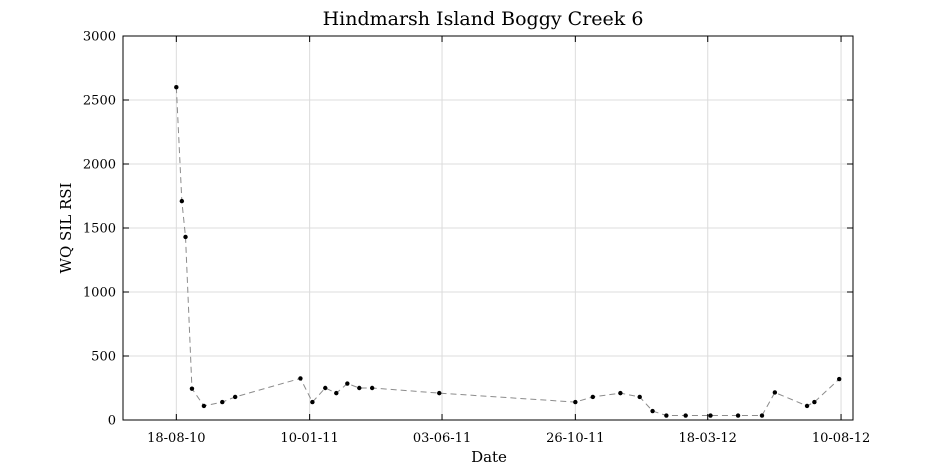 This screenshot has height=472, width=945. What do you see at coordinates (66, 227) in the screenshot?
I see `y-axis-label: WQ SIL RSI` at bounding box center [66, 227].